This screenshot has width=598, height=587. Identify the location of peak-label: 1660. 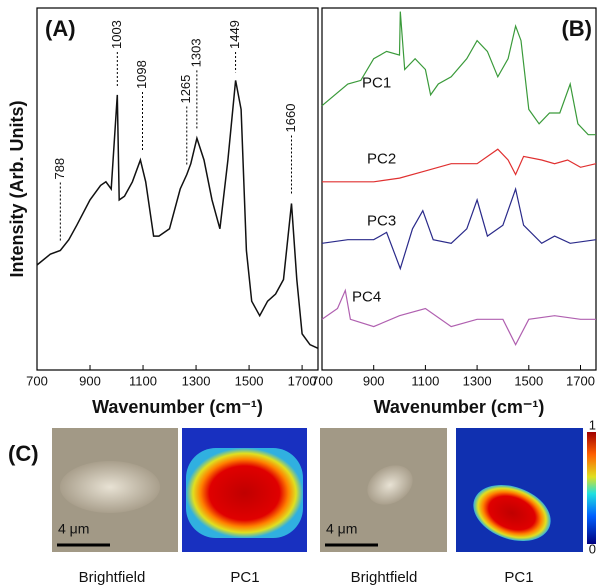
(290, 118).